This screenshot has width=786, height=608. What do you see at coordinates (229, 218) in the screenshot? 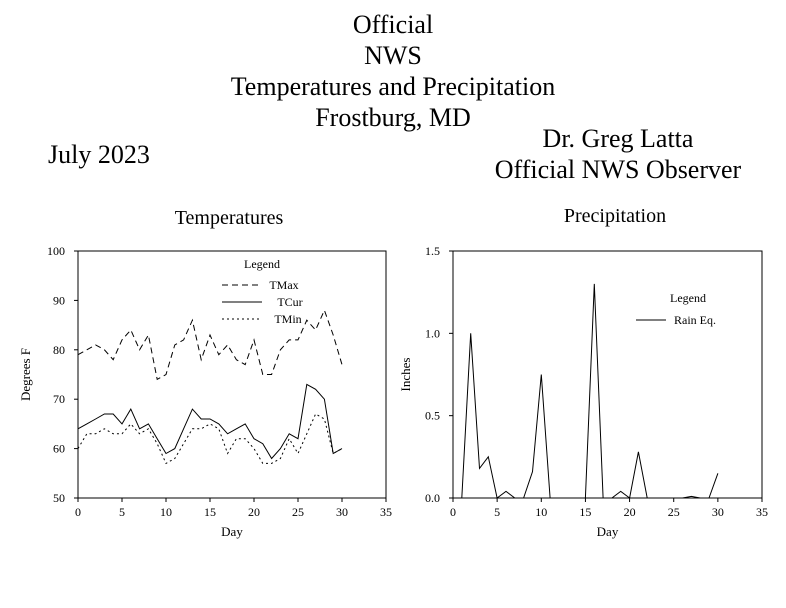
I see `chart1-title: Temperatures` at bounding box center [229, 218].